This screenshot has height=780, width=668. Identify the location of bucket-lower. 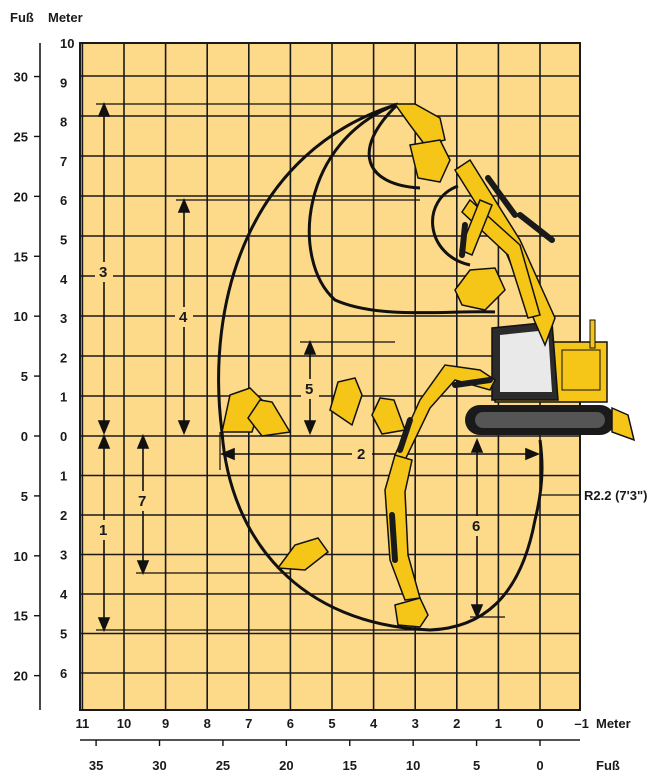
(303, 554).